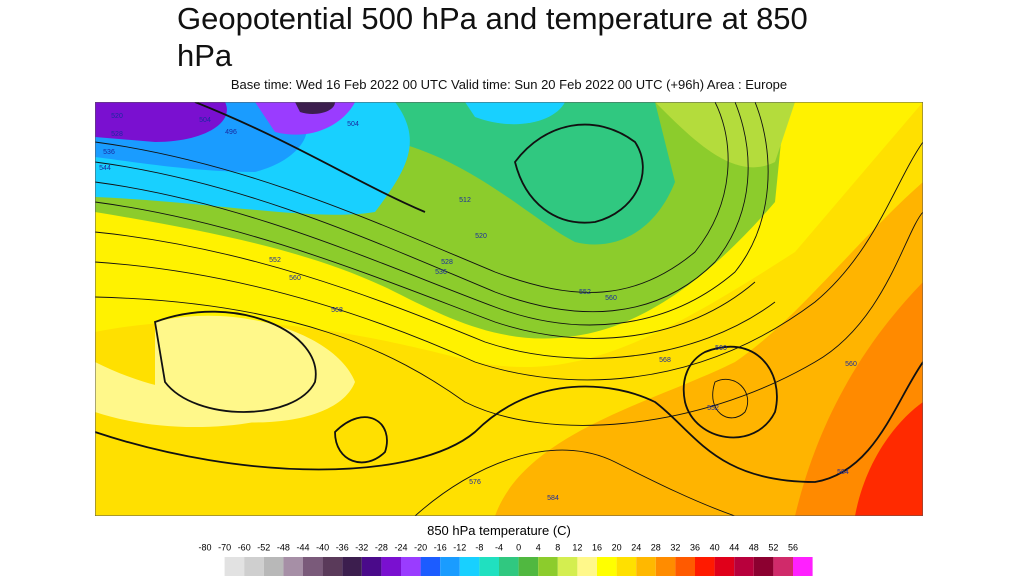 This screenshot has width=1024, height=576. What do you see at coordinates (518, 547) in the screenshot?
I see `colorbar-label: 0` at bounding box center [518, 547].